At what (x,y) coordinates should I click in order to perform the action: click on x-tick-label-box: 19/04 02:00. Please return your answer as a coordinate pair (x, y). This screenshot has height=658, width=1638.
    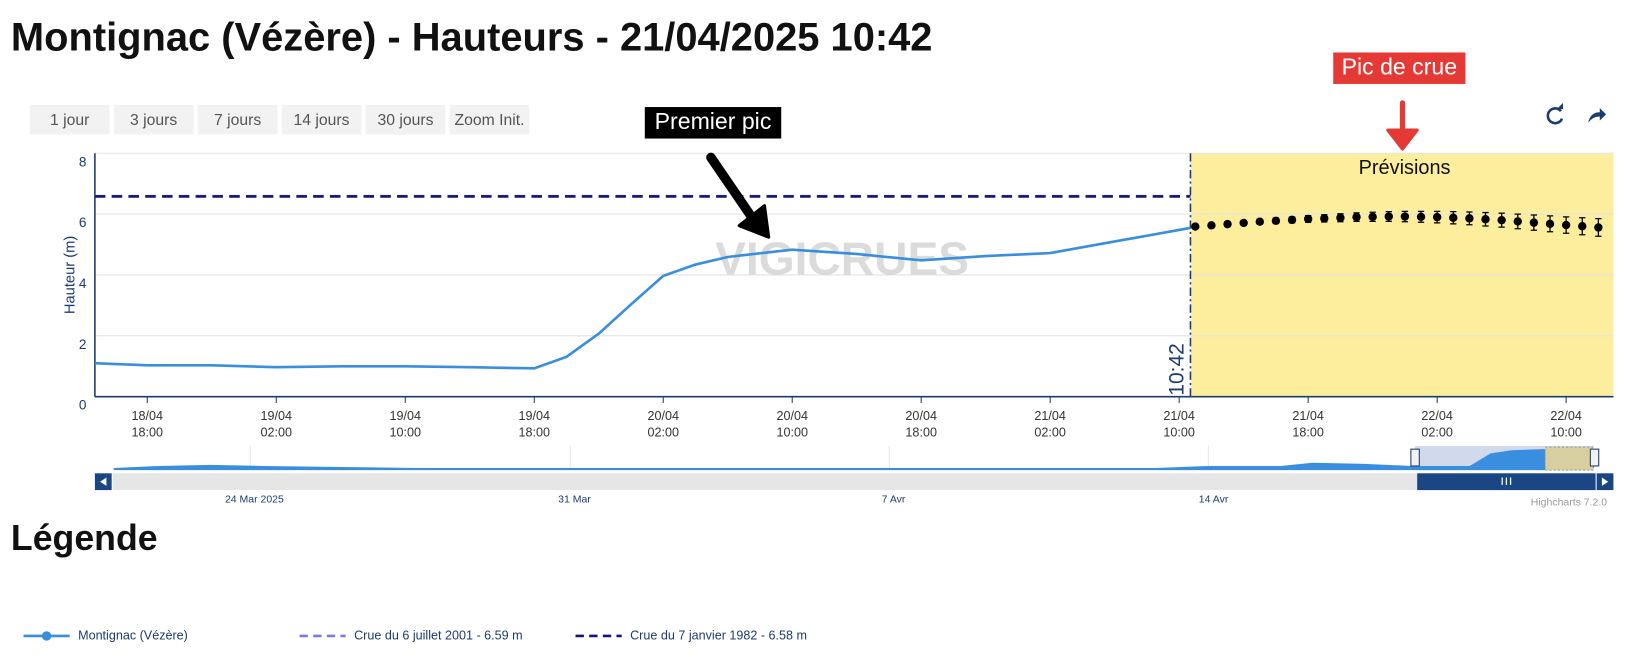
    Looking at the image, I should click on (276, 424).